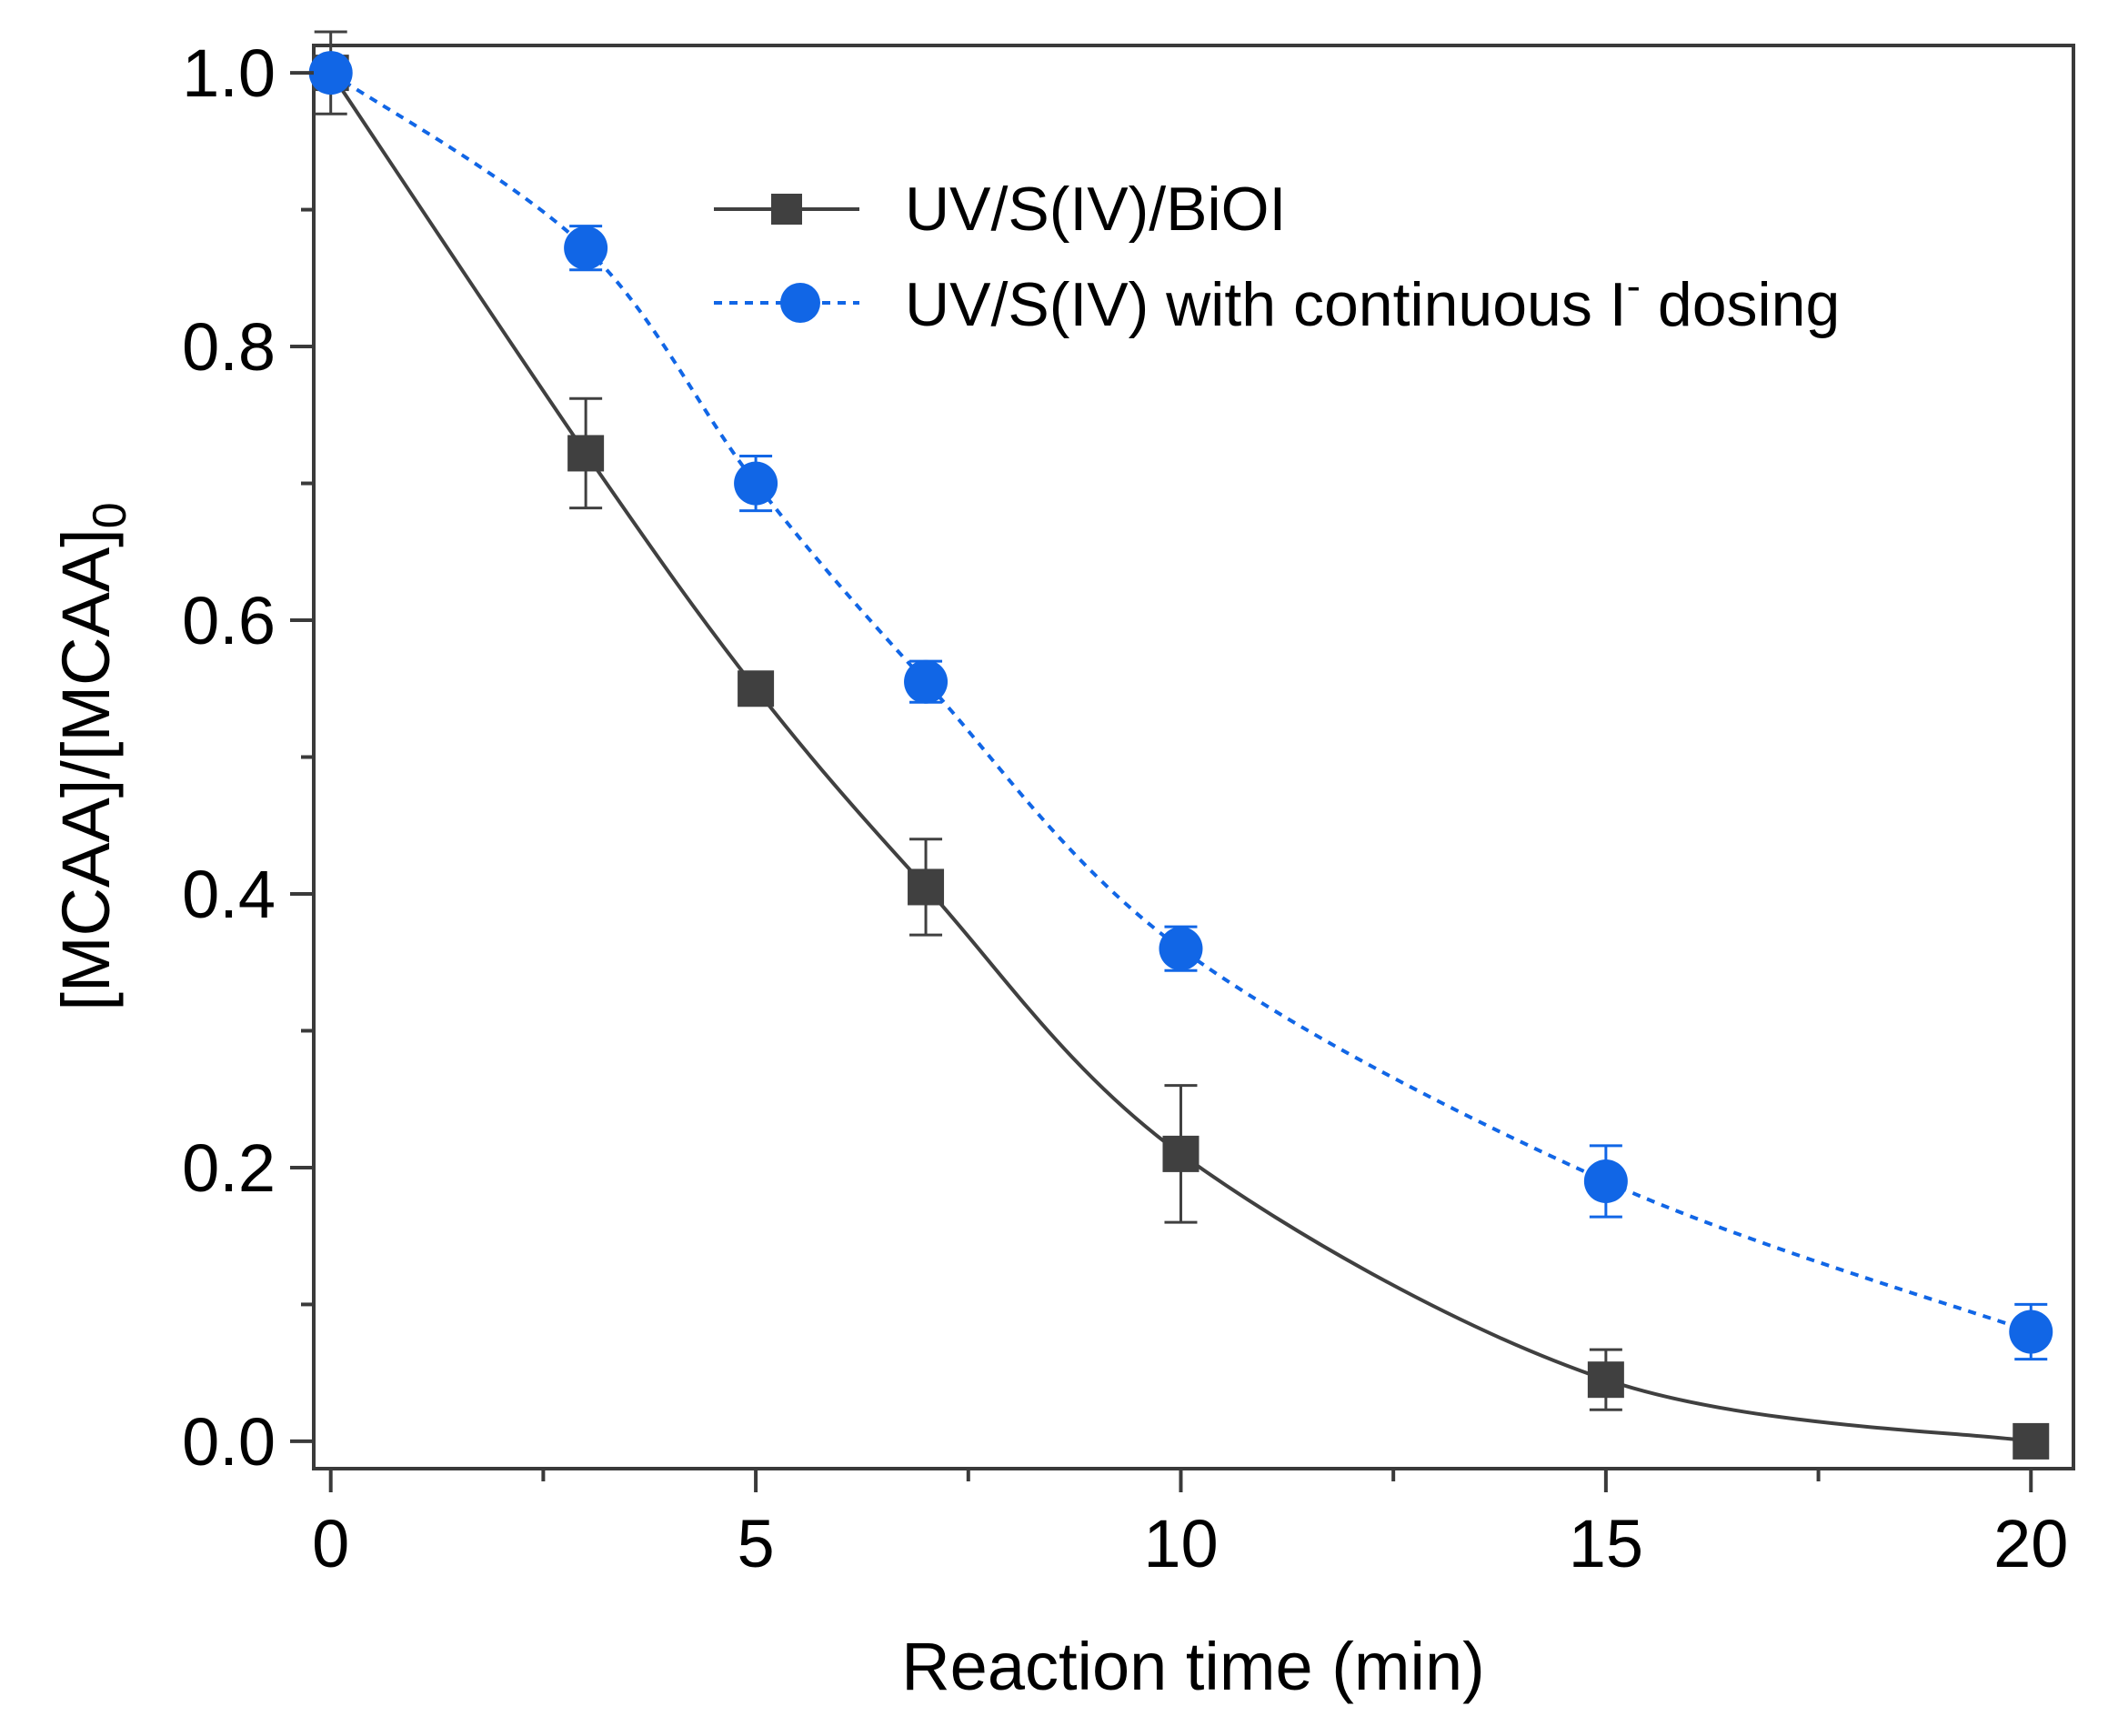 This screenshot has width=2108, height=1736. Describe the element at coordinates (1740, 304) in the screenshot. I see `legend-label-series-2-suffix: dosing` at that location.